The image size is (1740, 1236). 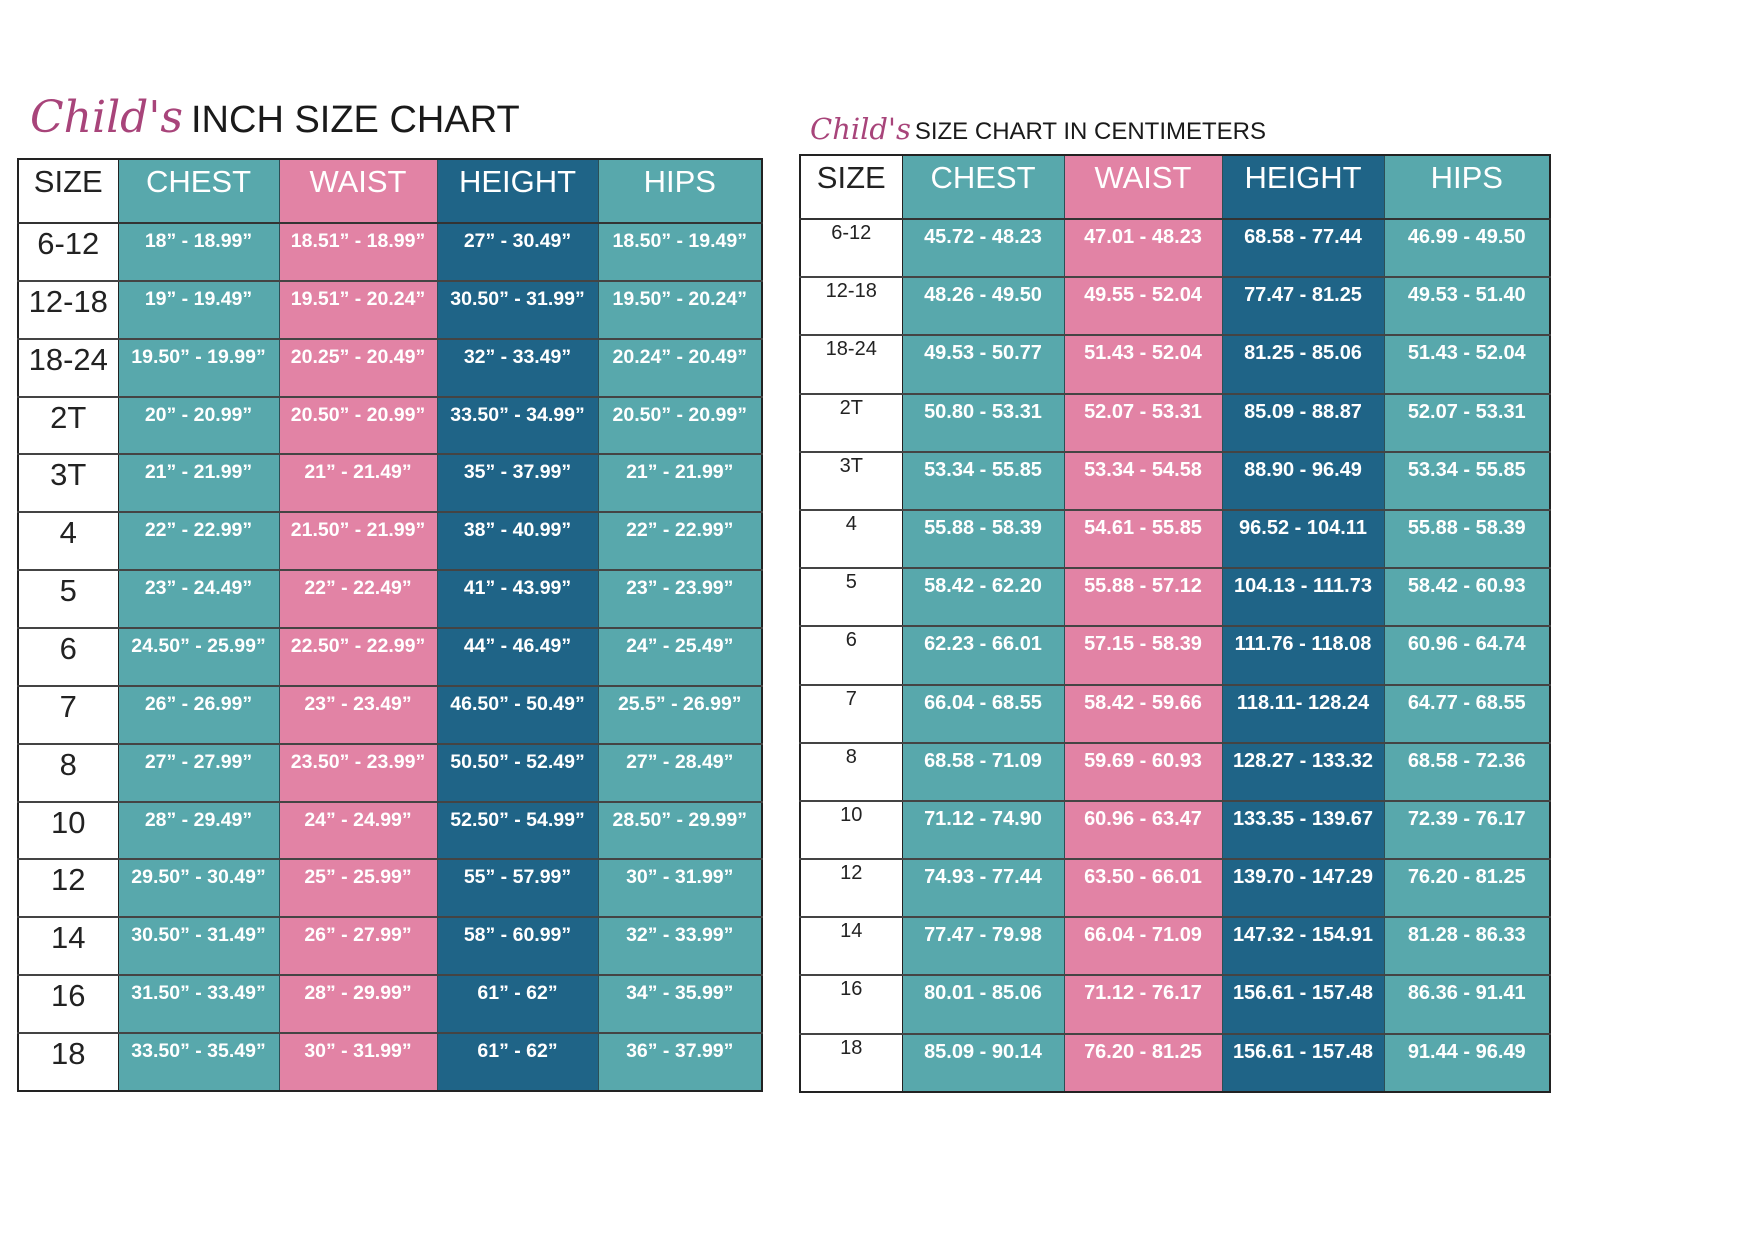 I want to click on cm-cell-hips: 51.43 - 52.04, so click(x=1467, y=364).